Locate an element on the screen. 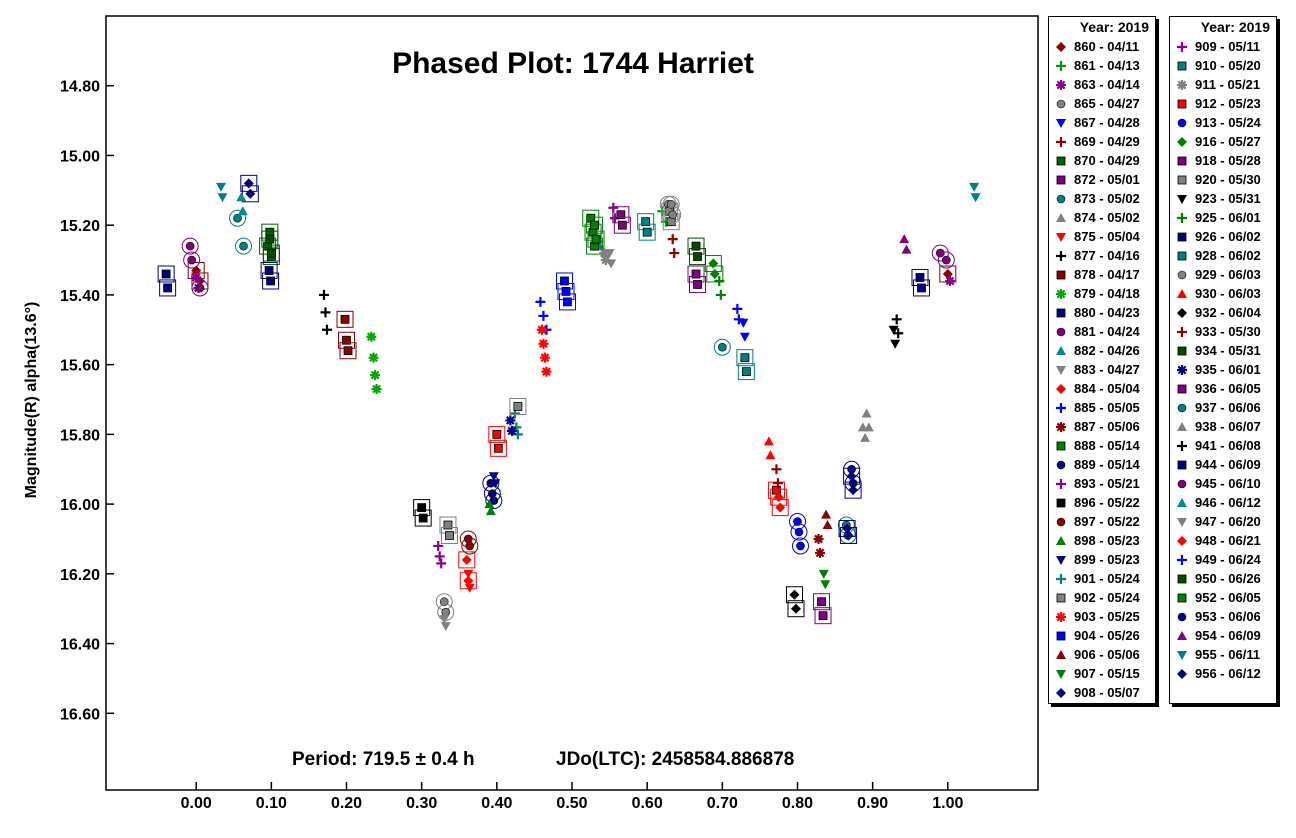 The width and height of the screenshot is (1296, 838). legend-label: 906 - 05/06 is located at coordinates (1107, 654).